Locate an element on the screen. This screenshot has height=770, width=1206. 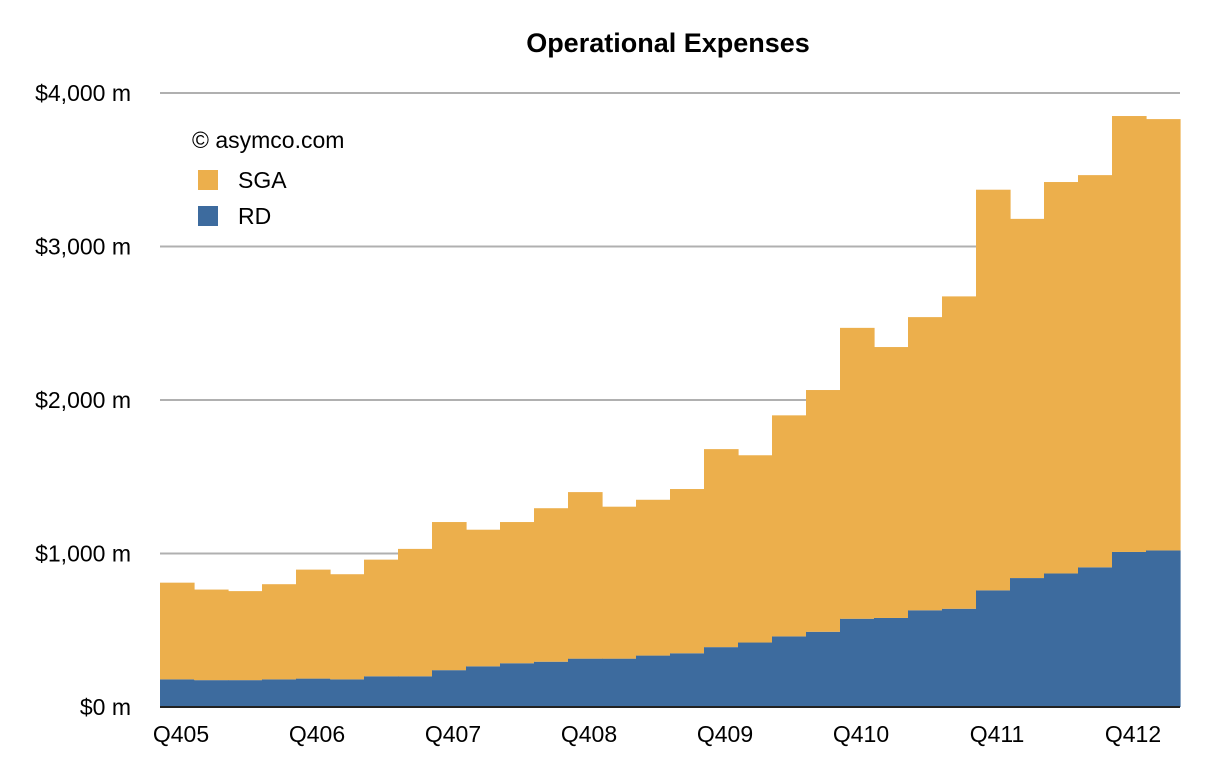
legend-swatch-sga is located at coordinates (208, 180).